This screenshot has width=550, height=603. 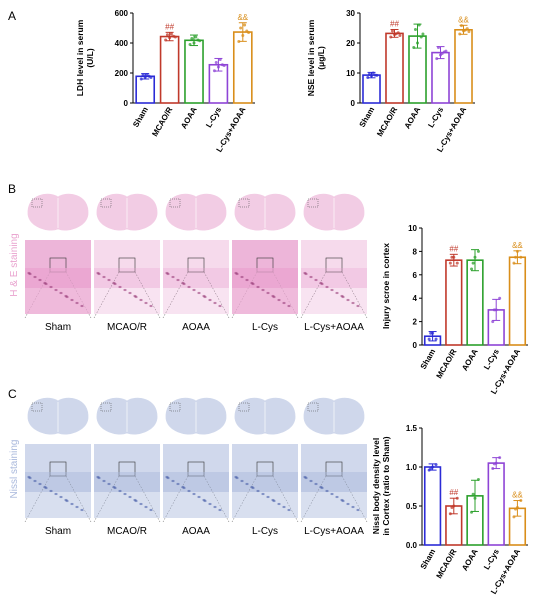 I want to click on y-axis-label: Injury scroe in cortex, so click(x=386, y=286).